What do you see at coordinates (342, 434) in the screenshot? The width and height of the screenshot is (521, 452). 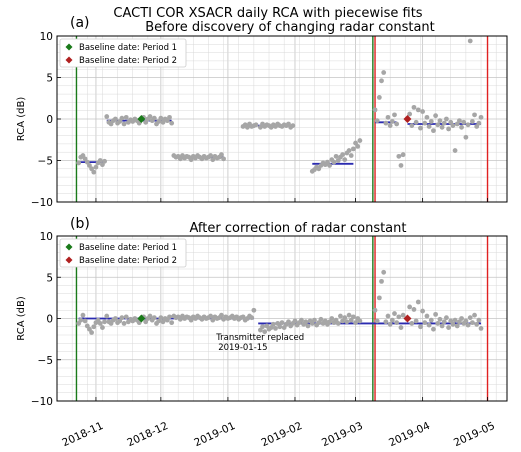 I see `x-tick-label: 2019-03` at bounding box center [342, 434].